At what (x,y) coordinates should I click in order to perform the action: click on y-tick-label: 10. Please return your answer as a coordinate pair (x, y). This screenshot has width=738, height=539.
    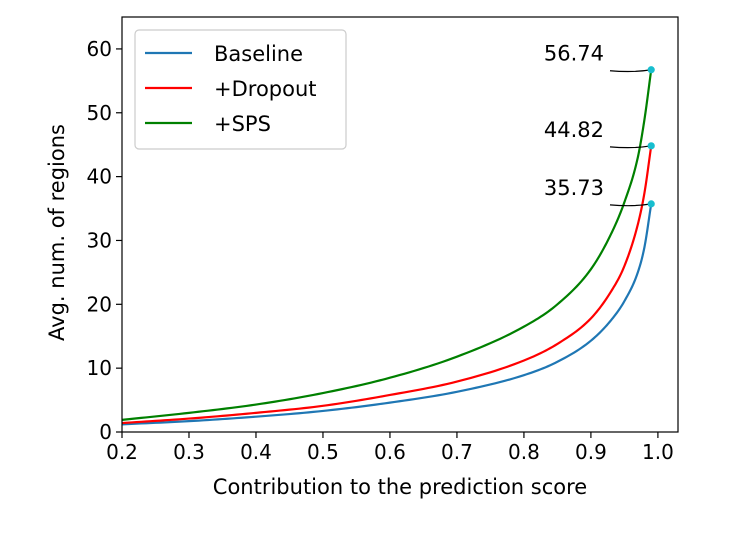
    Looking at the image, I should click on (99, 368).